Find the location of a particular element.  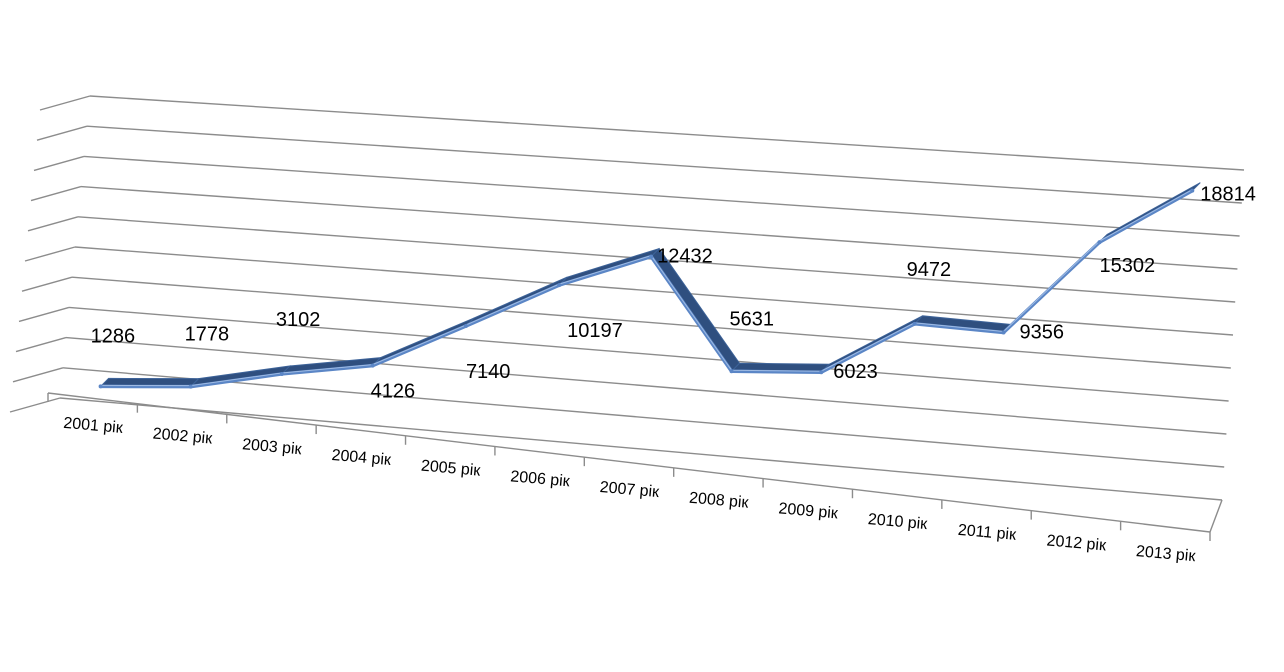

floor-depth-edge is located at coordinates (1216, 516).